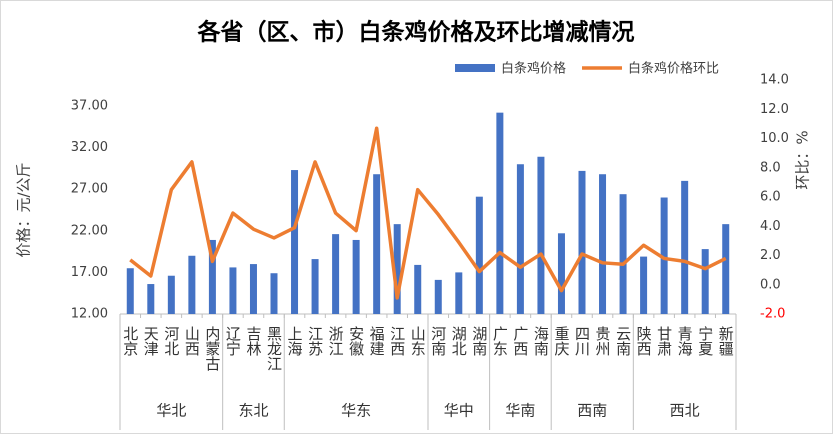 This screenshot has width=833, height=434. I want to click on group-label: 西南, so click(592, 411).